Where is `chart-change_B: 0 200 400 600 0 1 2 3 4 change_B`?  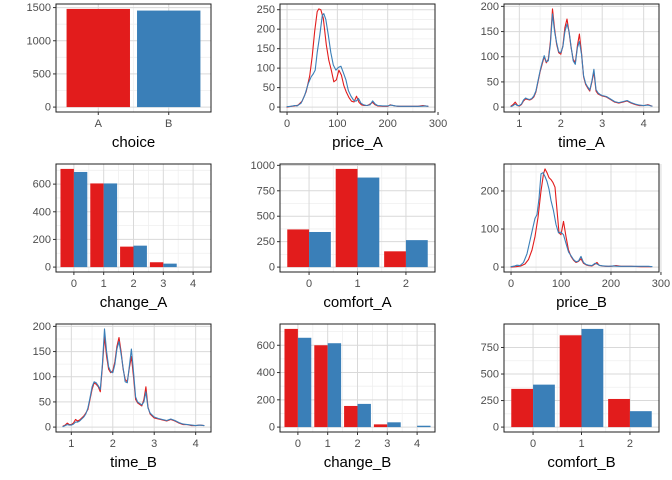 chart-change_B: 0 200 400 600 0 1 2 3 4 change_B is located at coordinates (346, 397).